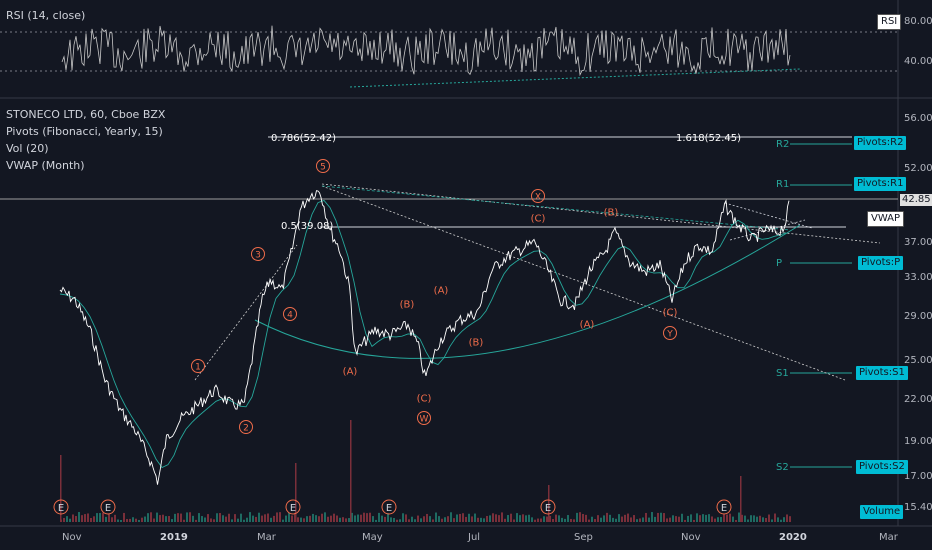 The height and width of the screenshot is (550, 932). What do you see at coordinates (441, 291) in the screenshot?
I see `wave-label-a2: (A)` at bounding box center [441, 291].